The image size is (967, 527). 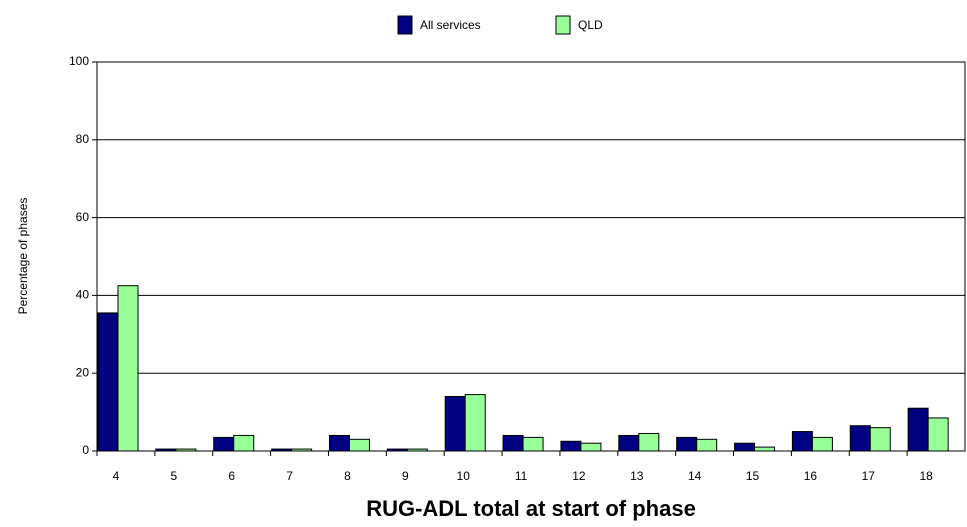 What do you see at coordinates (811, 476) in the screenshot?
I see `x-tick-label: 16` at bounding box center [811, 476].